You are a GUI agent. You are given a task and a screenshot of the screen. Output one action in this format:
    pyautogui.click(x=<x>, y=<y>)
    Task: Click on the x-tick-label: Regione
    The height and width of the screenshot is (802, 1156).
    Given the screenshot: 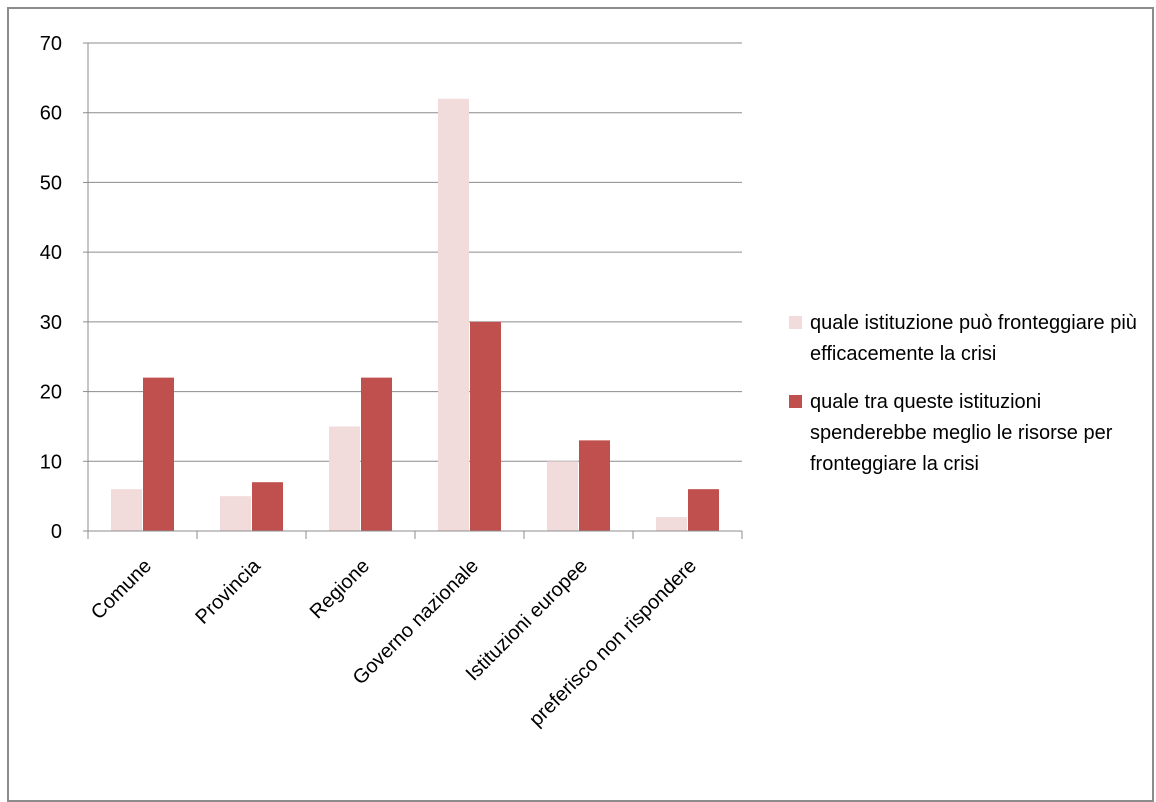 What is the action you would take?
    pyautogui.click(x=340, y=589)
    